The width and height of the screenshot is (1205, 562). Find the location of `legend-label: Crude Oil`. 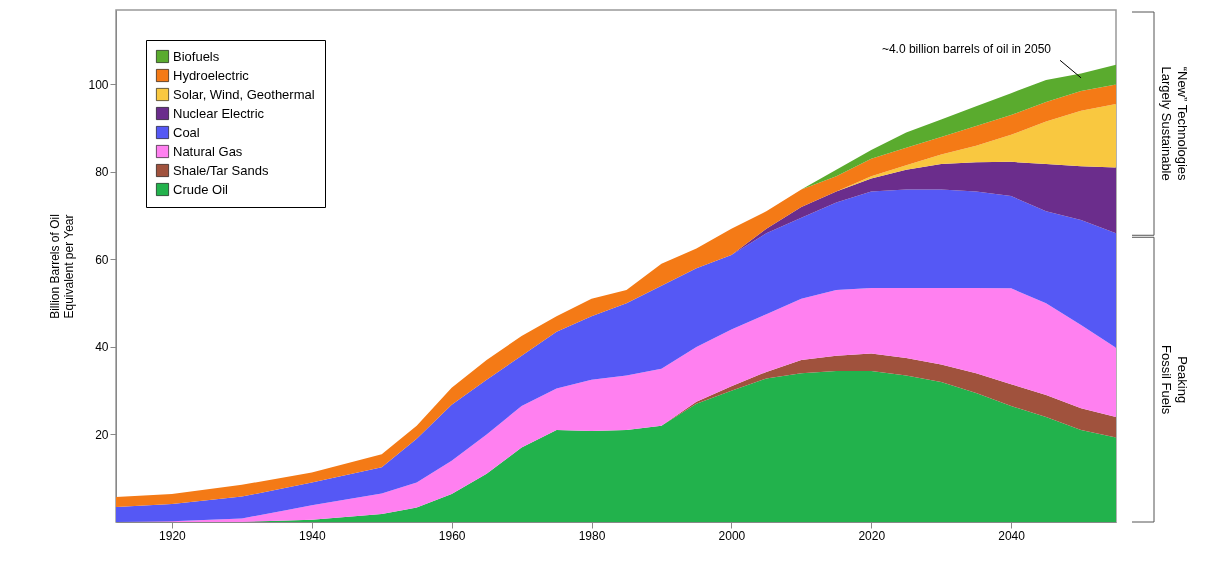

legend-label: Crude Oil is located at coordinates (201, 189).